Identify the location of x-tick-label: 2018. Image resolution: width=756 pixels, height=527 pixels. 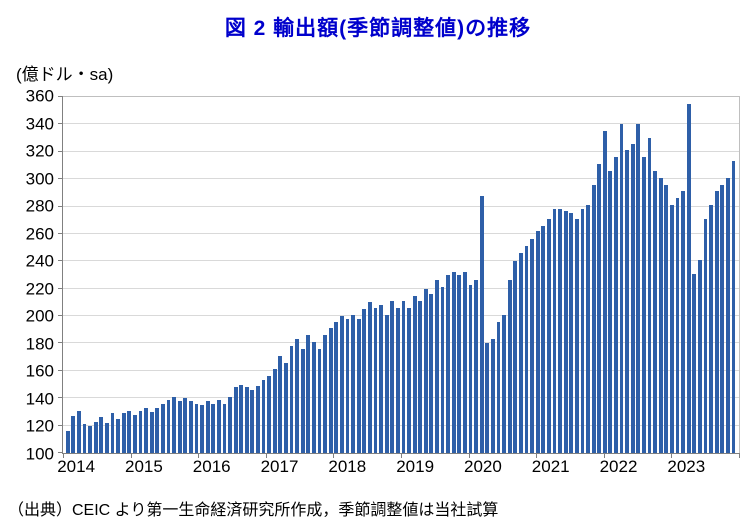
(347, 466).